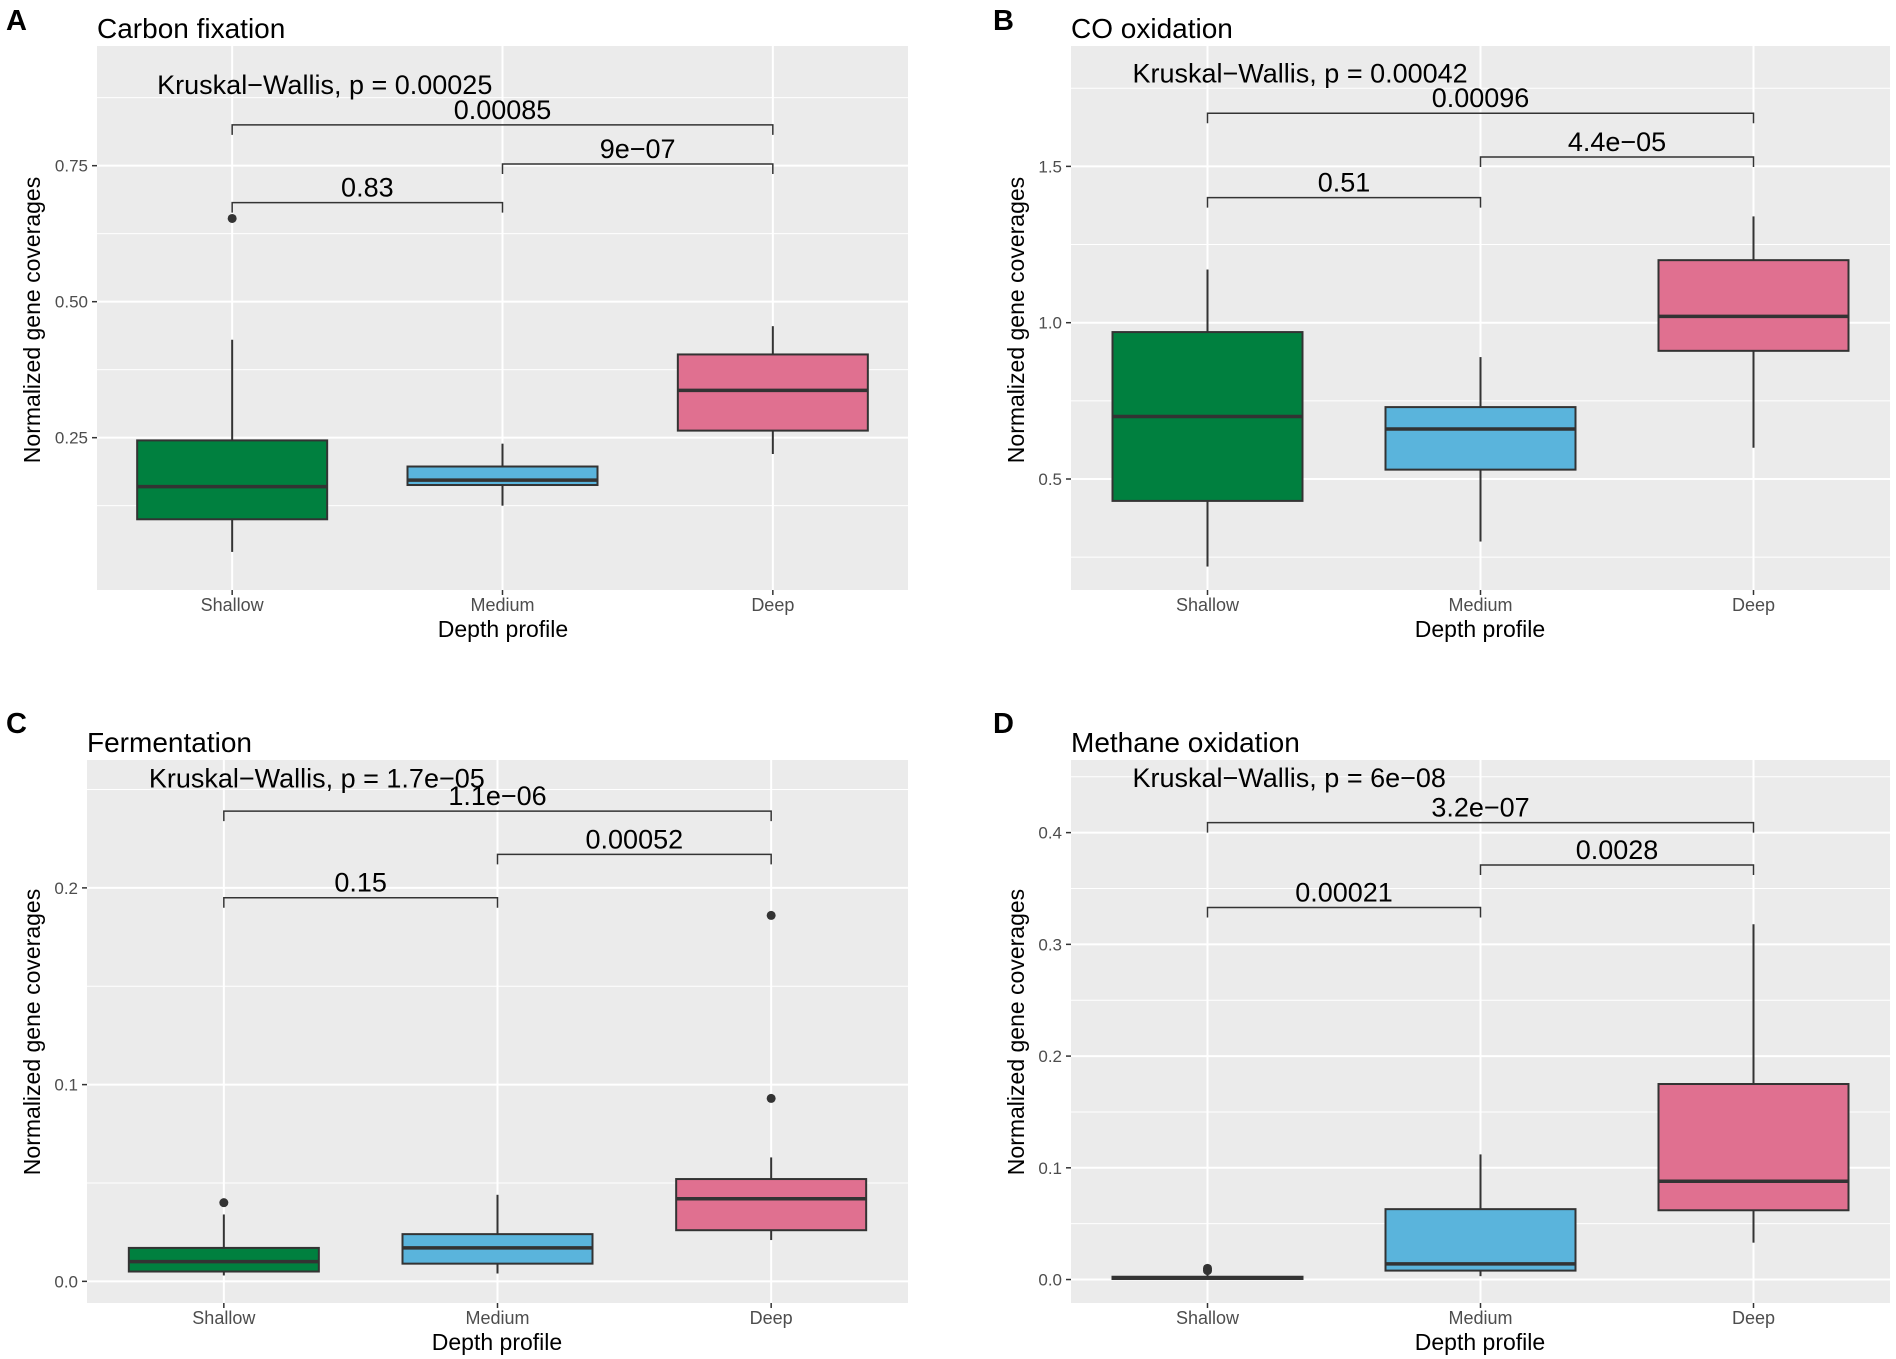 The width and height of the screenshot is (1896, 1359). Describe the element at coordinates (71, 302) in the screenshot. I see `y-tick-label: 0.50` at that location.